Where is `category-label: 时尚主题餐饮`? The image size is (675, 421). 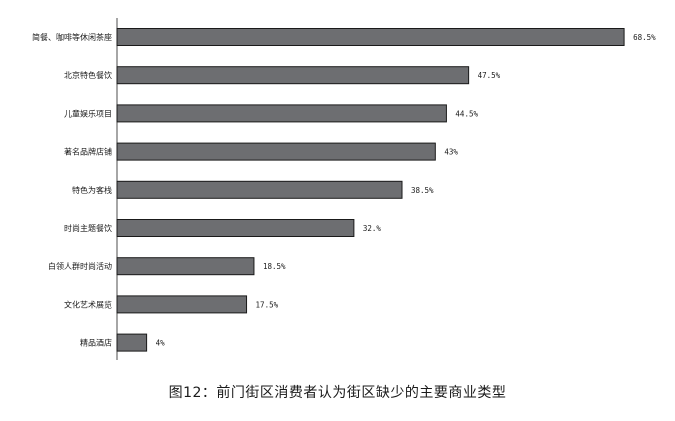 category-label: 时尚主题餐饮 is located at coordinates (88, 228).